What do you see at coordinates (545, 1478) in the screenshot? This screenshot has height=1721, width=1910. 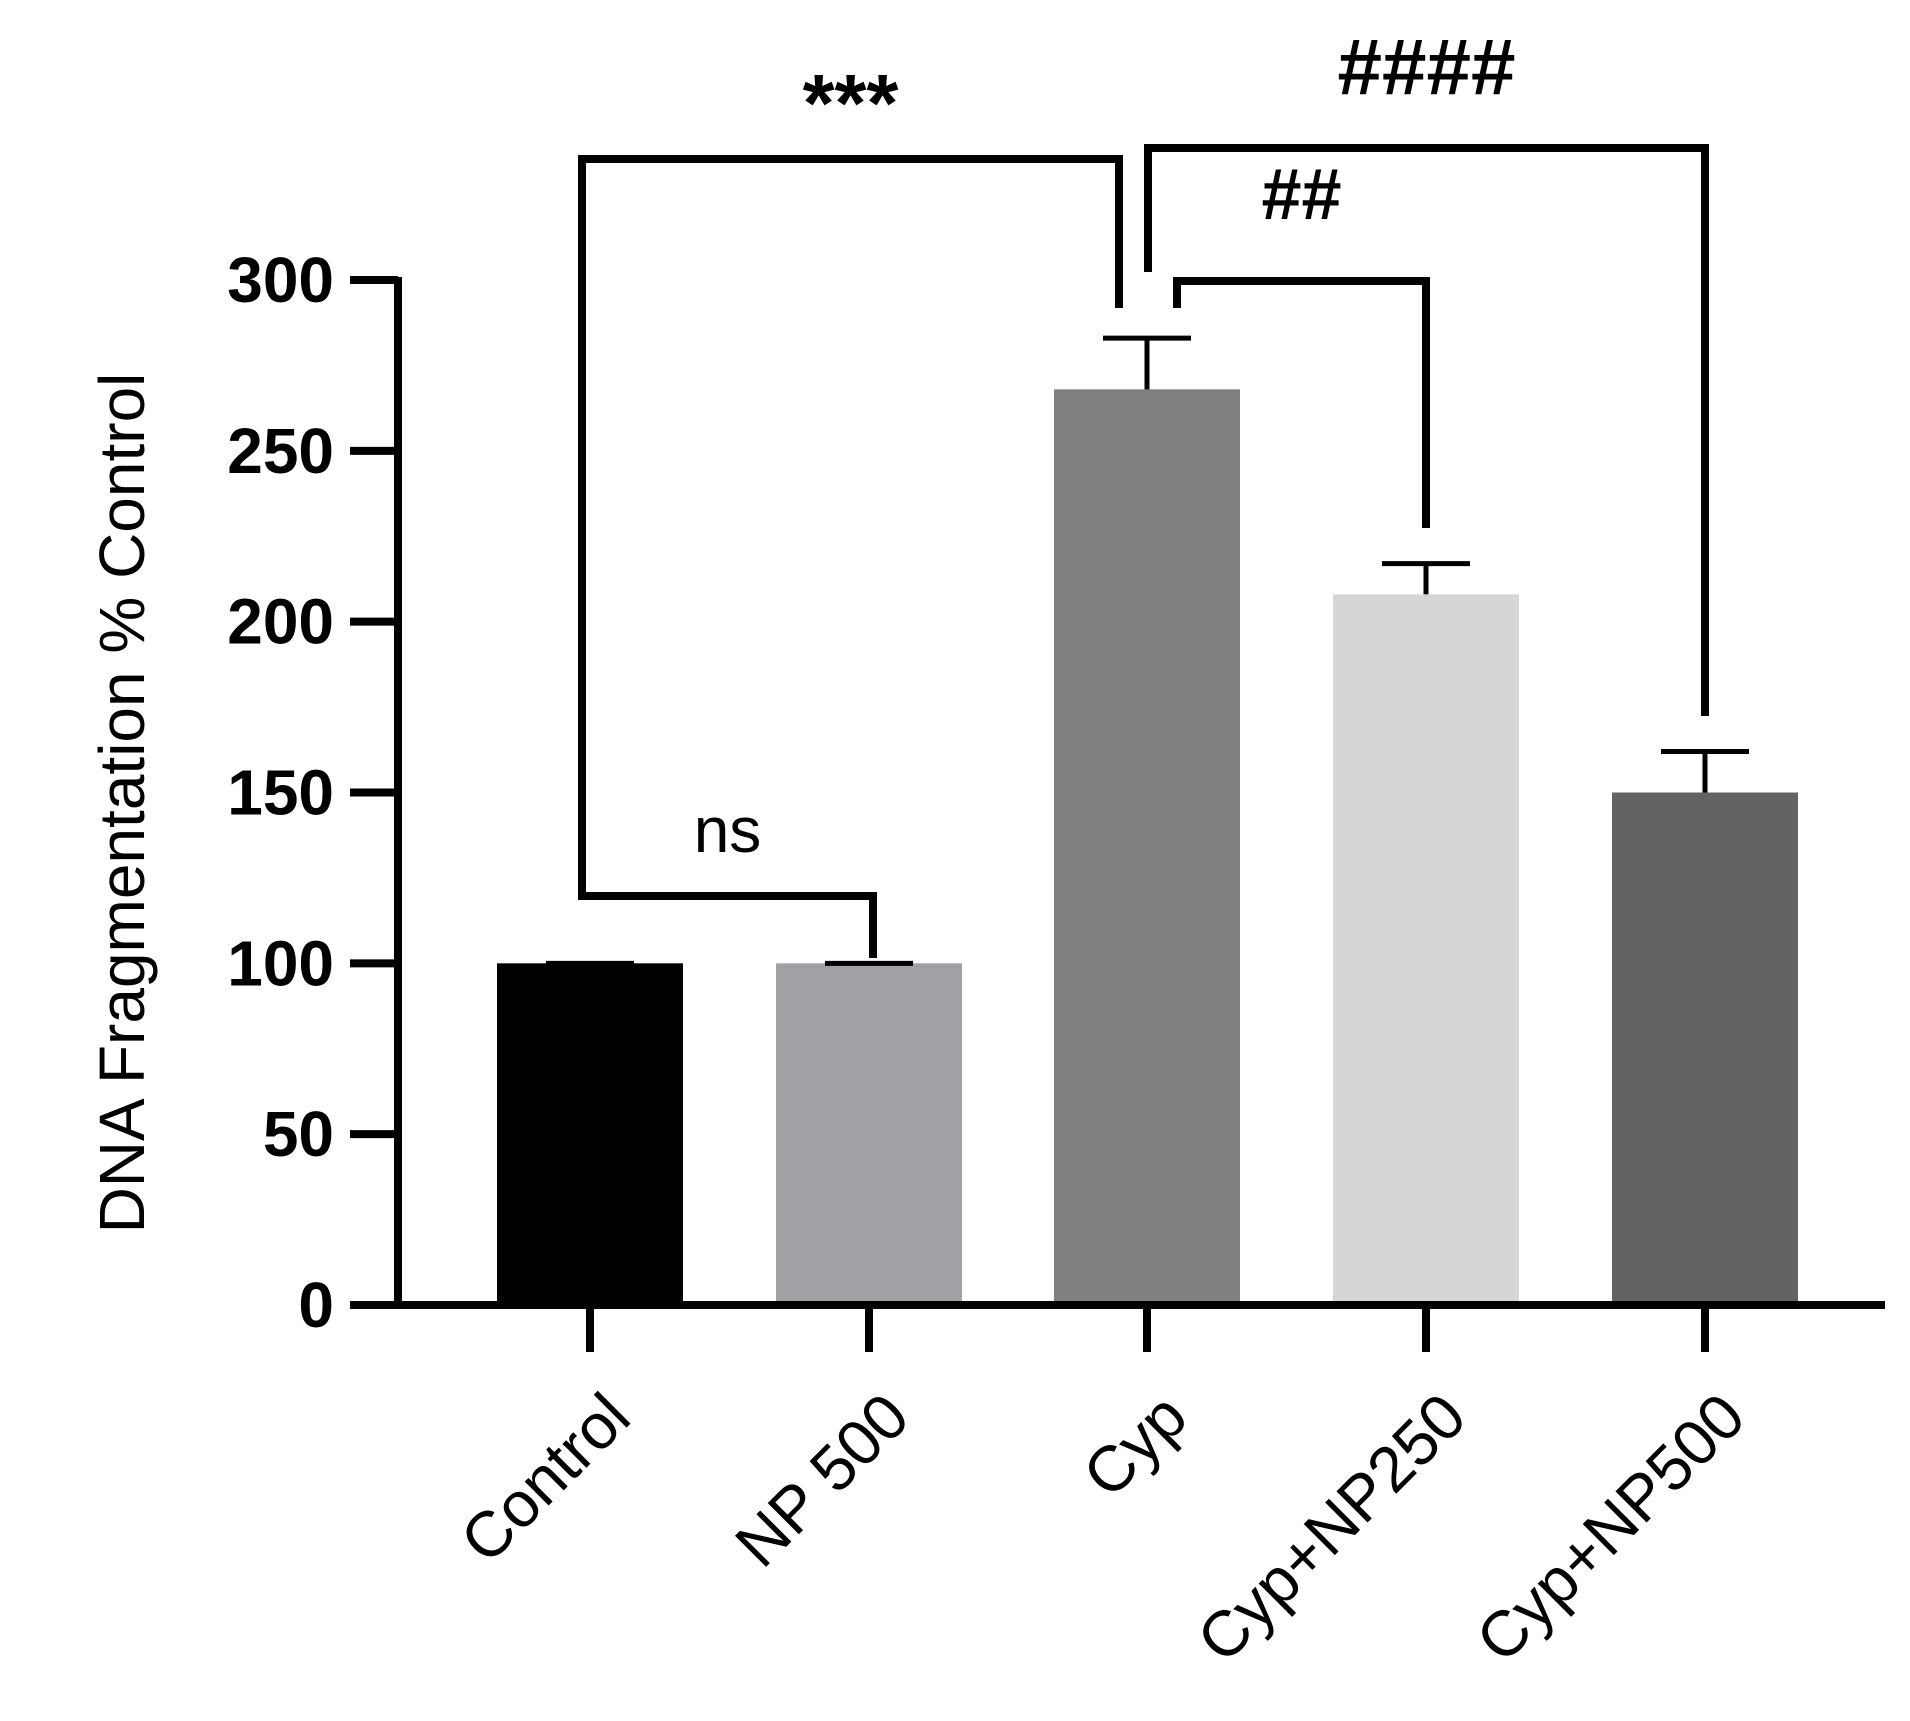 I see `x-tick-label-control: Control` at bounding box center [545, 1478].